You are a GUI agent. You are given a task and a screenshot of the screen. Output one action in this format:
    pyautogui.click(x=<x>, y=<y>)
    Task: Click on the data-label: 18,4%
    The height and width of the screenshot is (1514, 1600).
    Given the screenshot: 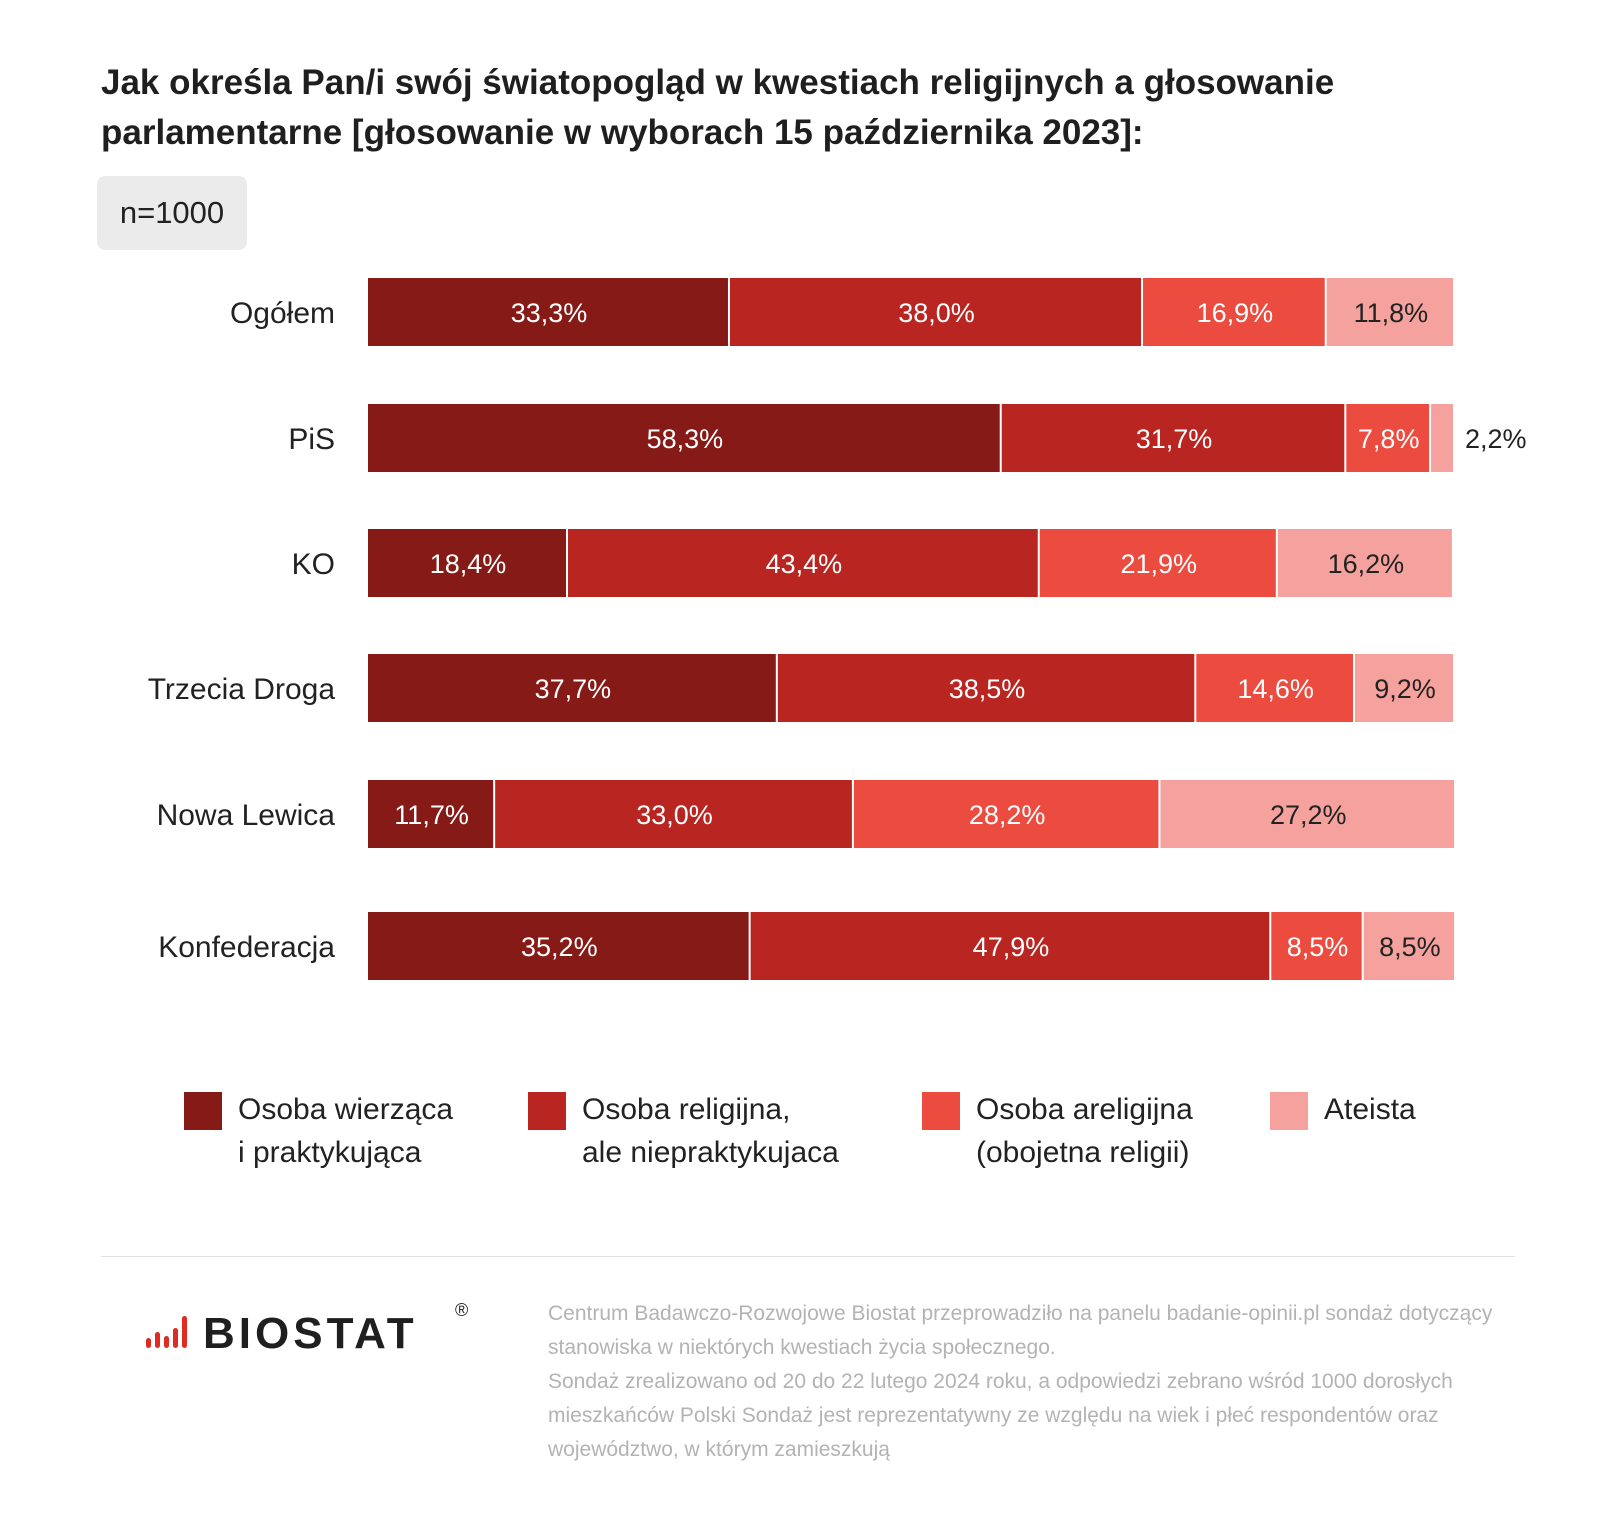 What is the action you would take?
    pyautogui.click(x=468, y=564)
    